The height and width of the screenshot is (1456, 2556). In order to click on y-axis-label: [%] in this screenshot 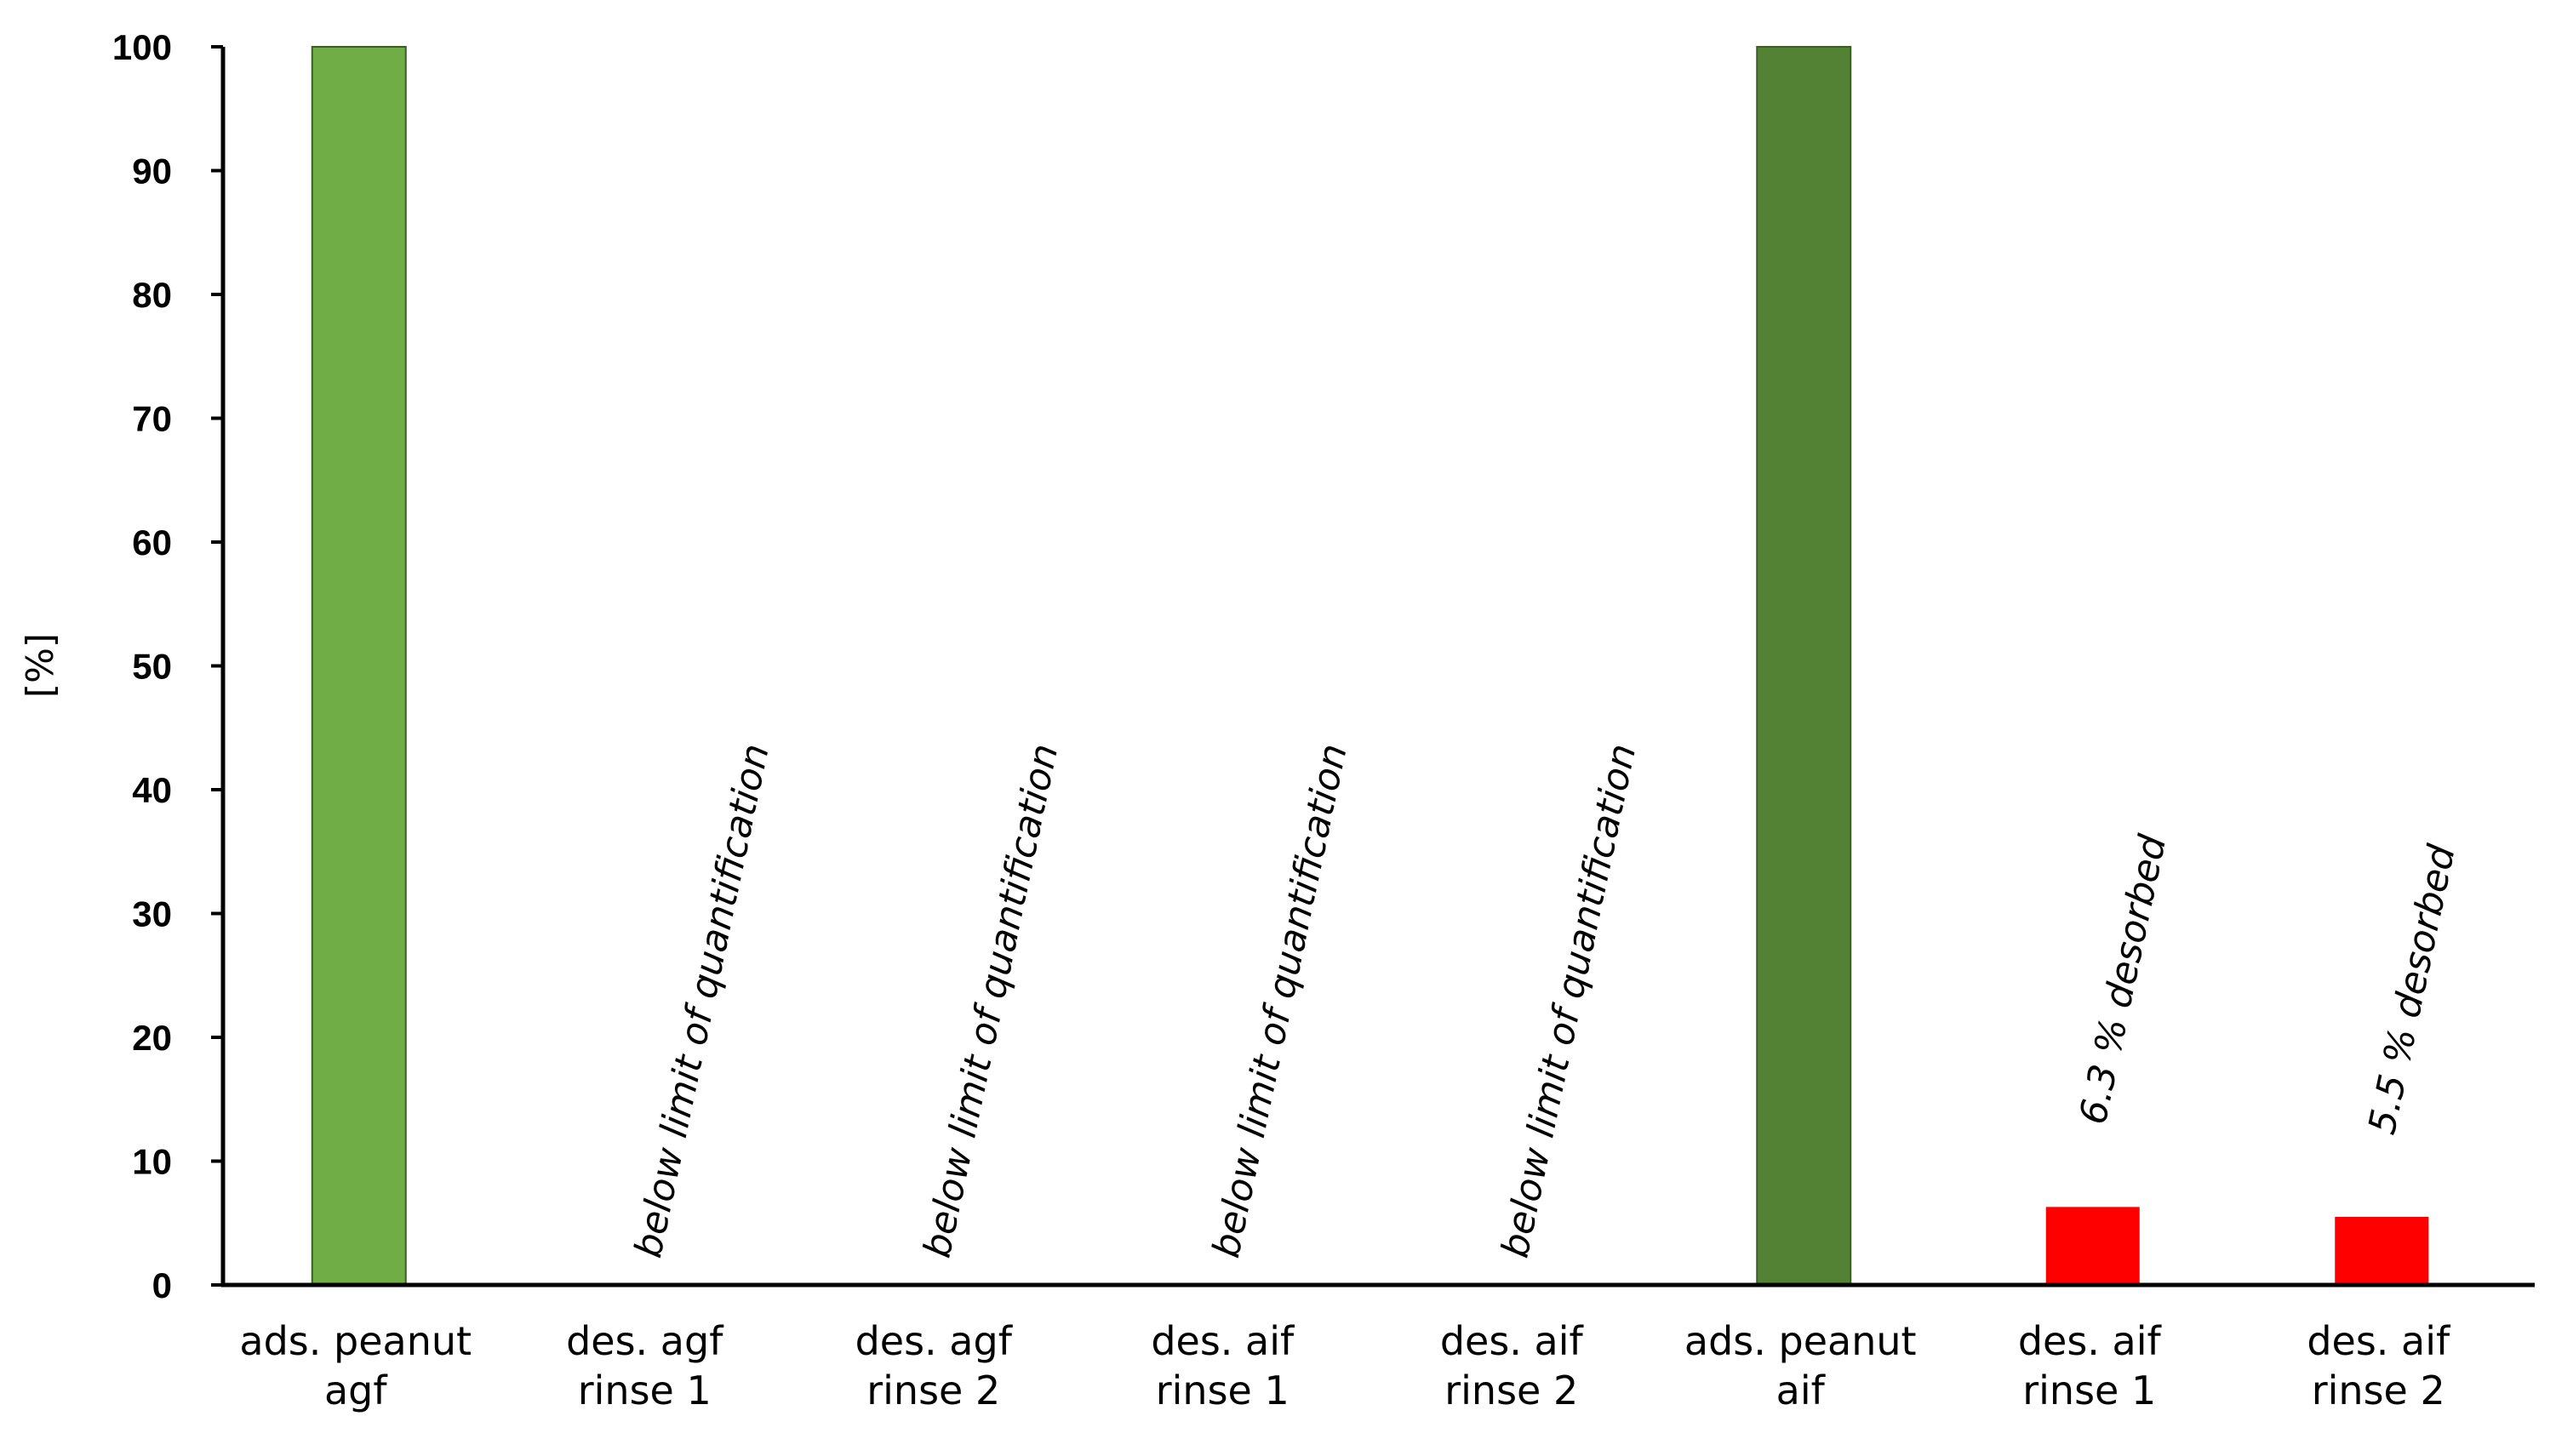, I will do `click(40, 665)`.